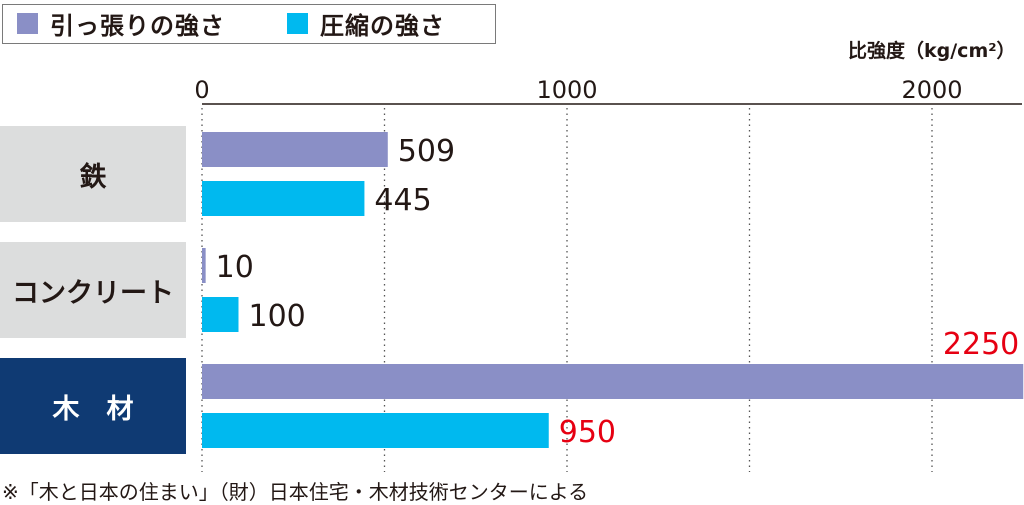 The width and height of the screenshot is (1024, 505). Describe the element at coordinates (587, 432) in the screenshot. I see `data-label-2-1: 950` at that location.